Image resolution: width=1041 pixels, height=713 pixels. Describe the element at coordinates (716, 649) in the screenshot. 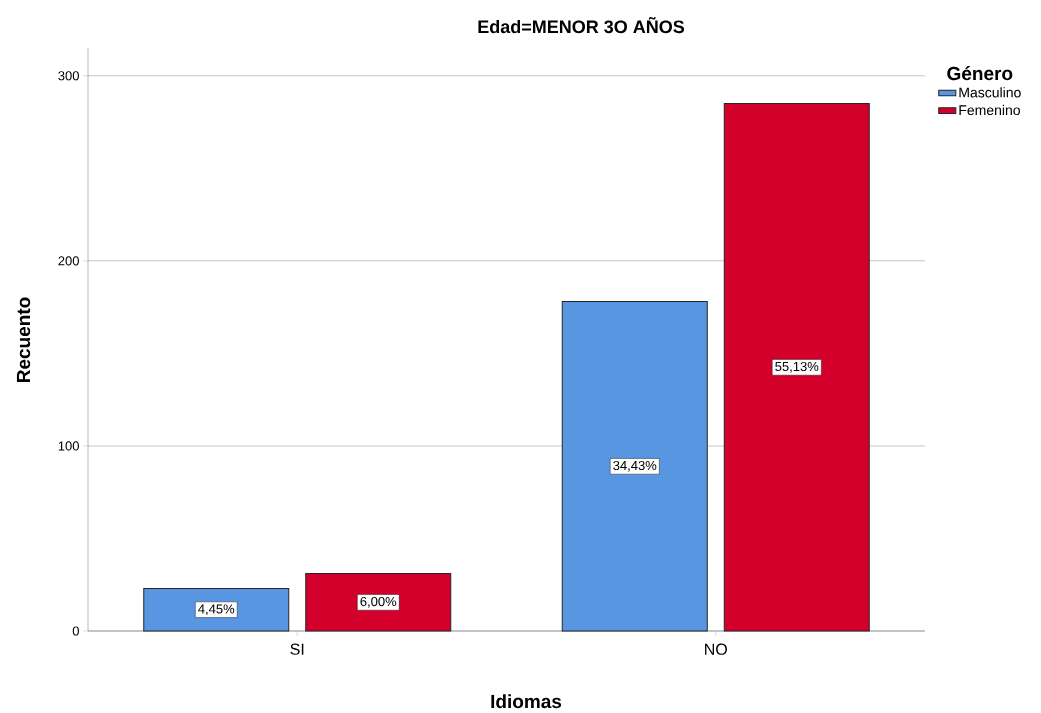

I see `x-tick-label: NO` at that location.